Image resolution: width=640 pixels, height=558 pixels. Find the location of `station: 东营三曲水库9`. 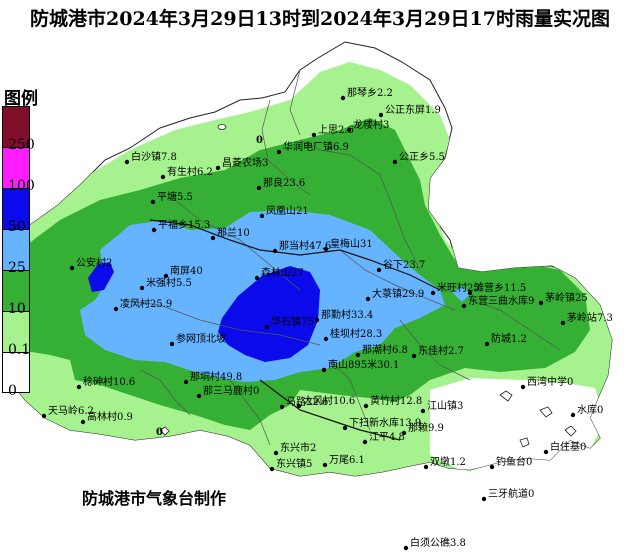

station: 东营三曲水库9 is located at coordinates (497, 301).